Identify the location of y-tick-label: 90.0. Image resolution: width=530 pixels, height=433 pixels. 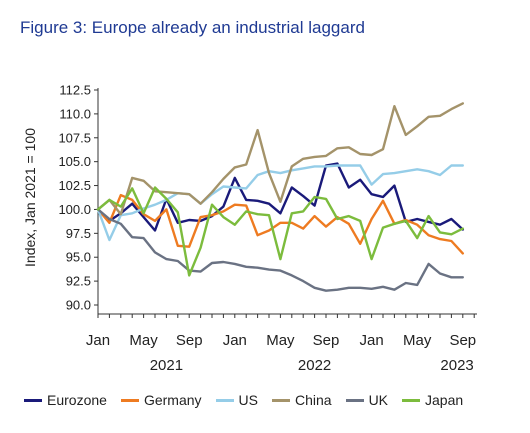
(78, 305).